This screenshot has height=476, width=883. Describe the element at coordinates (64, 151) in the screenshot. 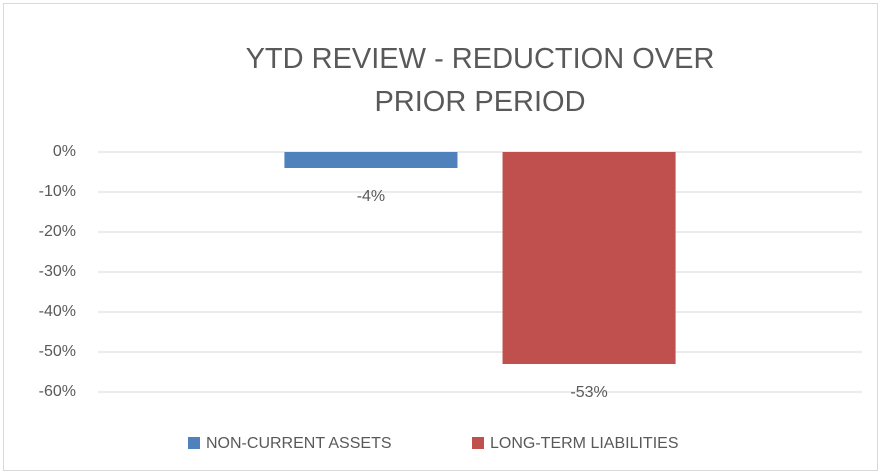

I see `y-tick-label: 0%` at that location.